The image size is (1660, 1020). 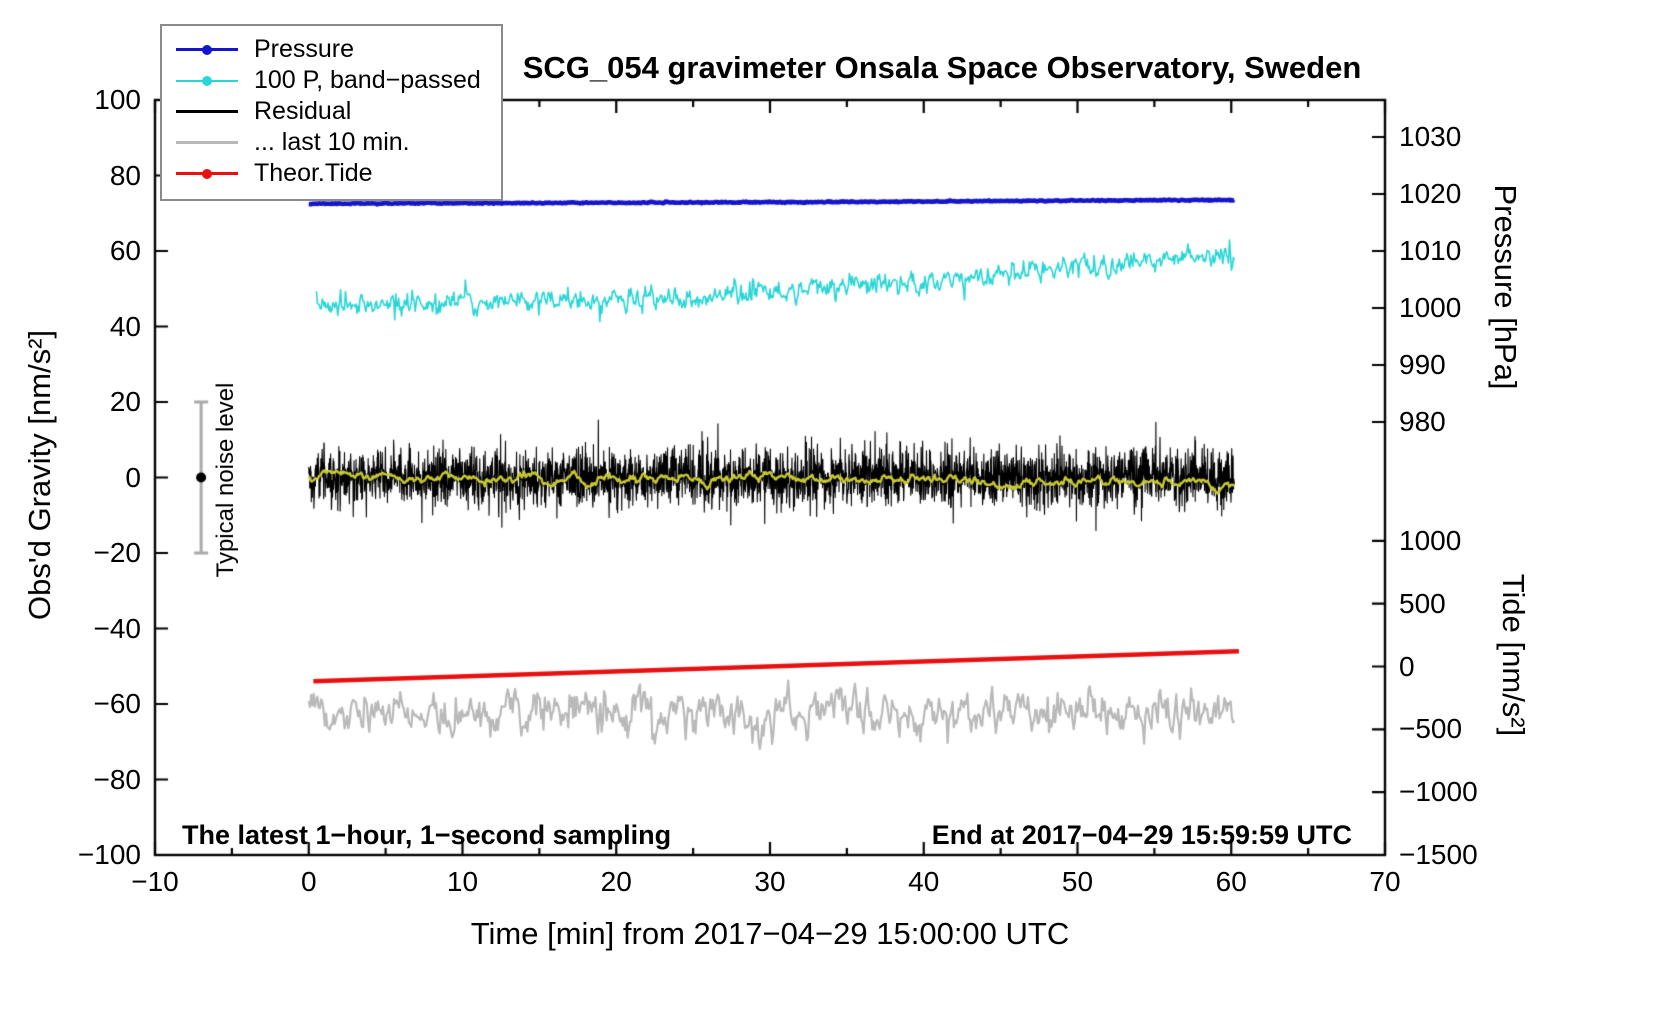 I want to click on tick-label: 500, so click(x=1422, y=603).